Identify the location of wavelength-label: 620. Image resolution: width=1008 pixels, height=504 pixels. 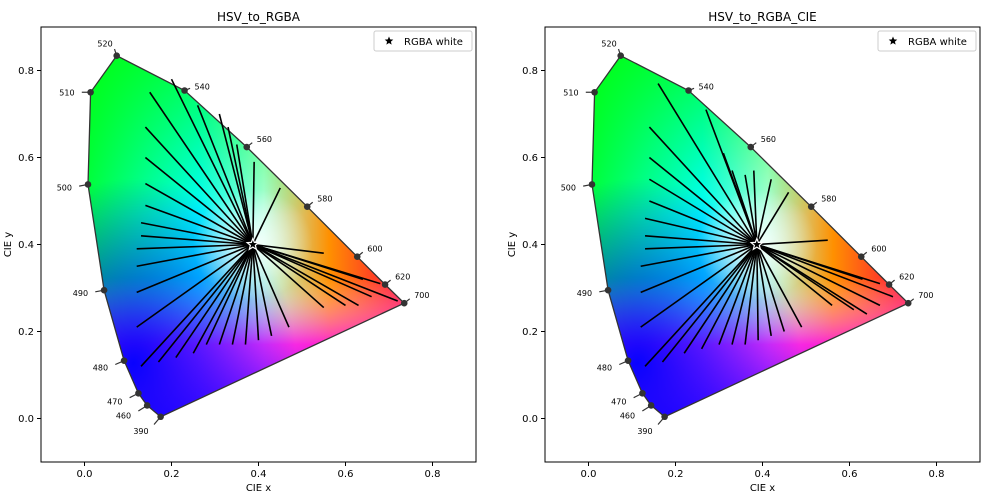
(906, 277).